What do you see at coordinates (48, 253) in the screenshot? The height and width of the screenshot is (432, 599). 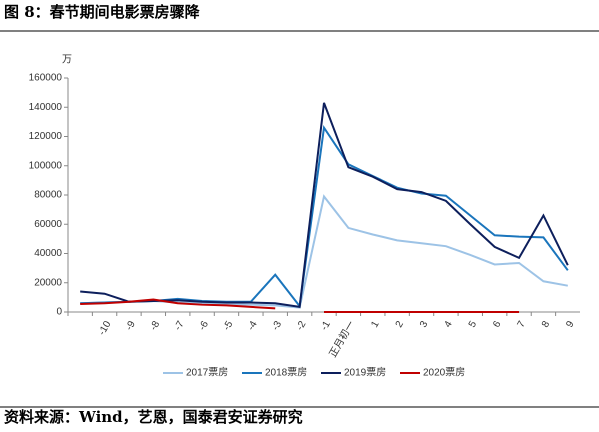 I see `y-tick-label: 40000` at bounding box center [48, 253].